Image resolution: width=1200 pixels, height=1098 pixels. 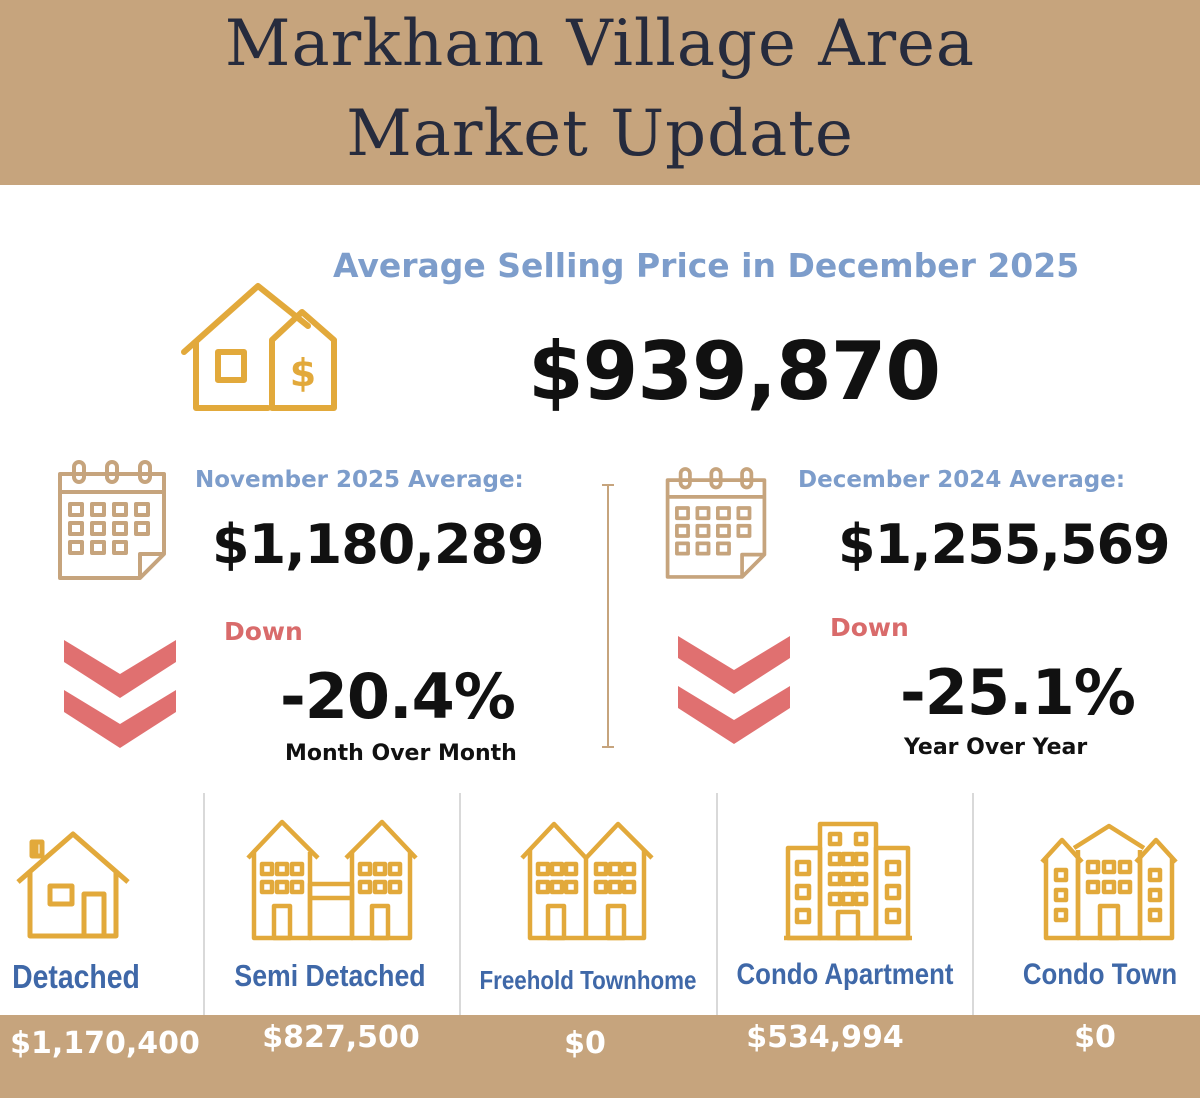 I want to click on month-period-label: Month Over Month, so click(x=401, y=753).